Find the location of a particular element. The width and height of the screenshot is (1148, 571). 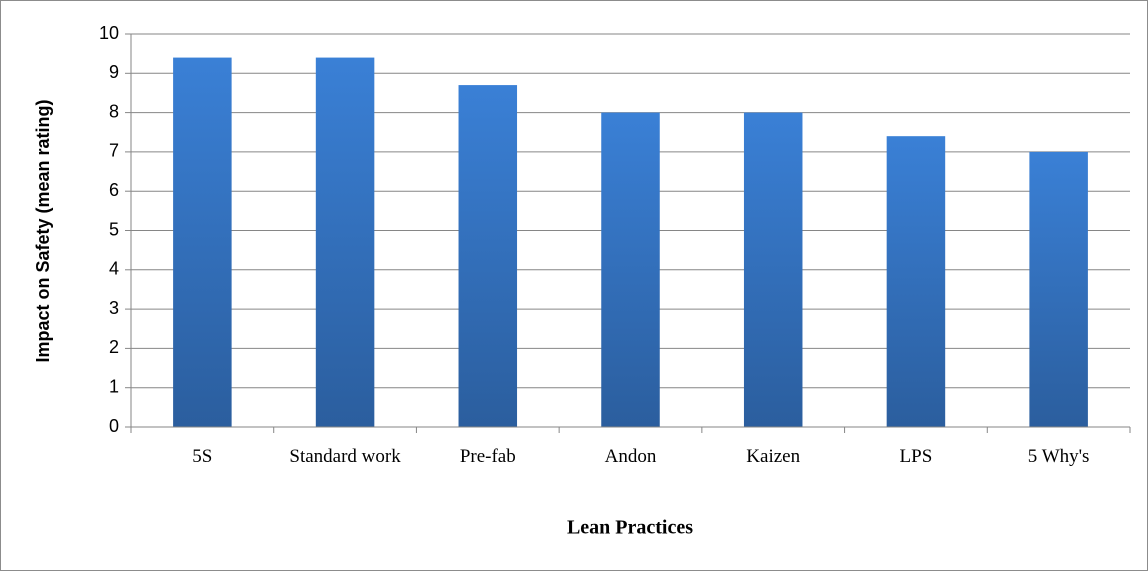

y-axis-title: Impact on Safety (mean rating) is located at coordinates (43, 230).